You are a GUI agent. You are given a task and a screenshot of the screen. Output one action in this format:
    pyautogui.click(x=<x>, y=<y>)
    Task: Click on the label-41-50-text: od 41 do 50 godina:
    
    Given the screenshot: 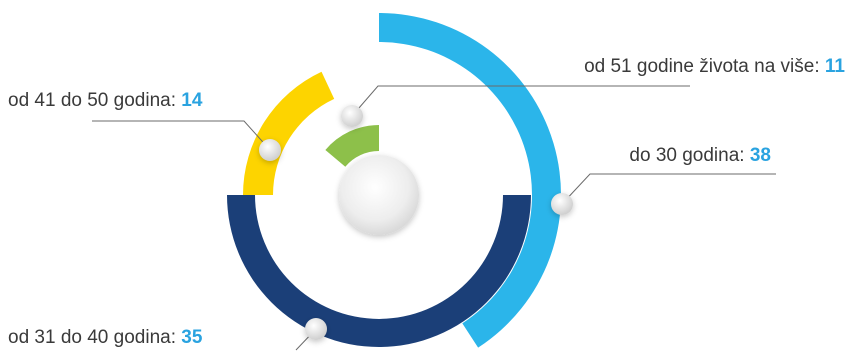 What is the action you would take?
    pyautogui.click(x=95, y=100)
    